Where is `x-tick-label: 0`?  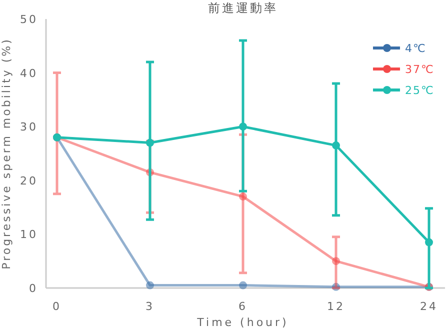
x-tick-label: 0 is located at coordinates (57, 306).